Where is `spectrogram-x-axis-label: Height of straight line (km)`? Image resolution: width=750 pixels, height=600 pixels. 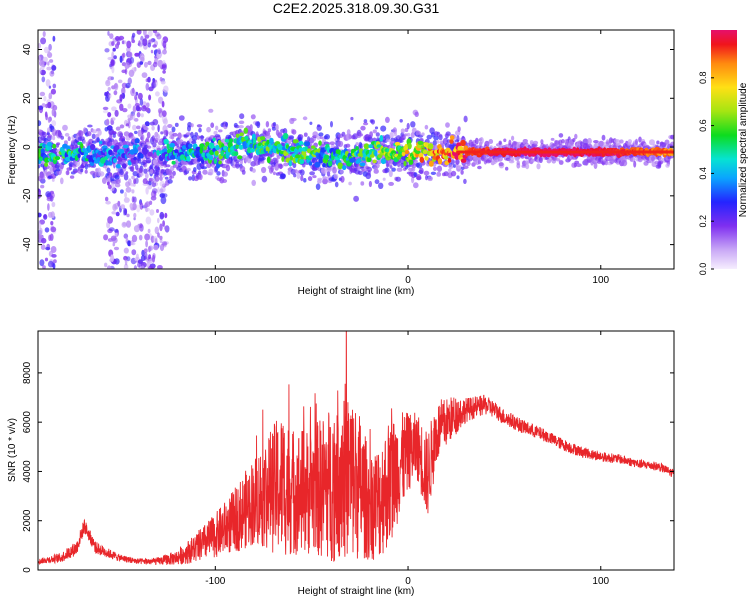 spectrogram-x-axis-label: Height of straight line (km) is located at coordinates (356, 291).